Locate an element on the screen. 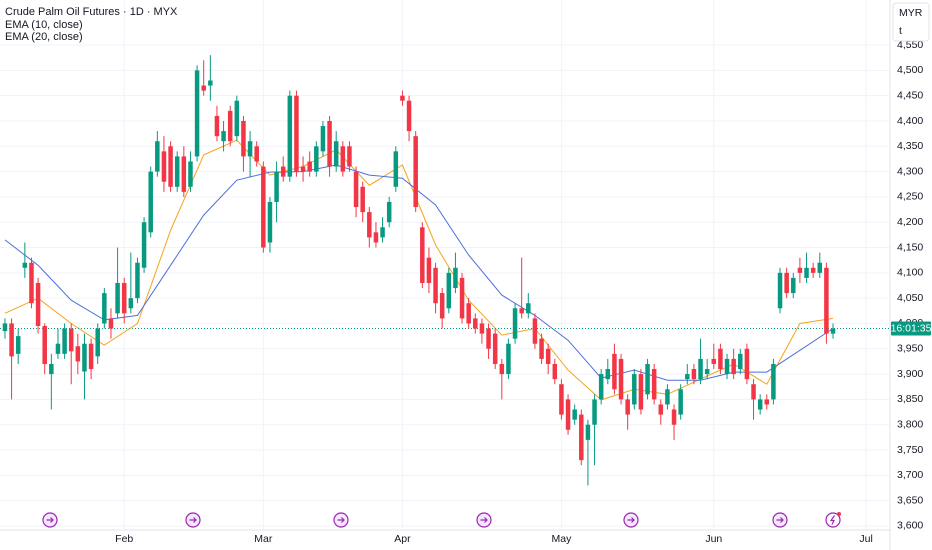 Image resolution: width=932 pixels, height=550 pixels. countdown-label: 16:01:35 is located at coordinates (911, 328).